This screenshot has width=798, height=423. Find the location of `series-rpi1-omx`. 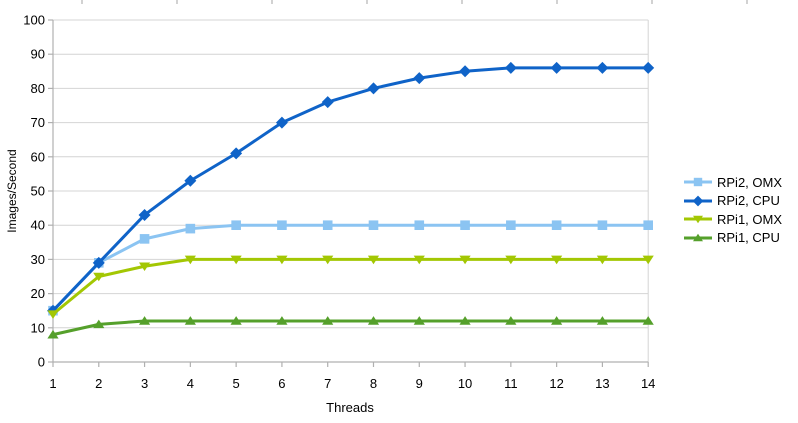

series-rpi1-omx is located at coordinates (350, 287).